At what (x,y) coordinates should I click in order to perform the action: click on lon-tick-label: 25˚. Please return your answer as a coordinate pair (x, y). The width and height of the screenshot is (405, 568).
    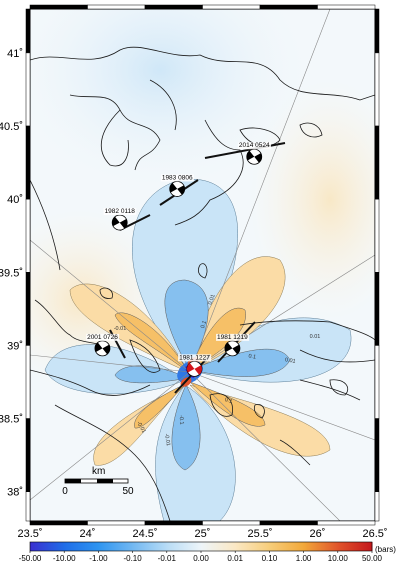
    Looking at the image, I should click on (203, 534).